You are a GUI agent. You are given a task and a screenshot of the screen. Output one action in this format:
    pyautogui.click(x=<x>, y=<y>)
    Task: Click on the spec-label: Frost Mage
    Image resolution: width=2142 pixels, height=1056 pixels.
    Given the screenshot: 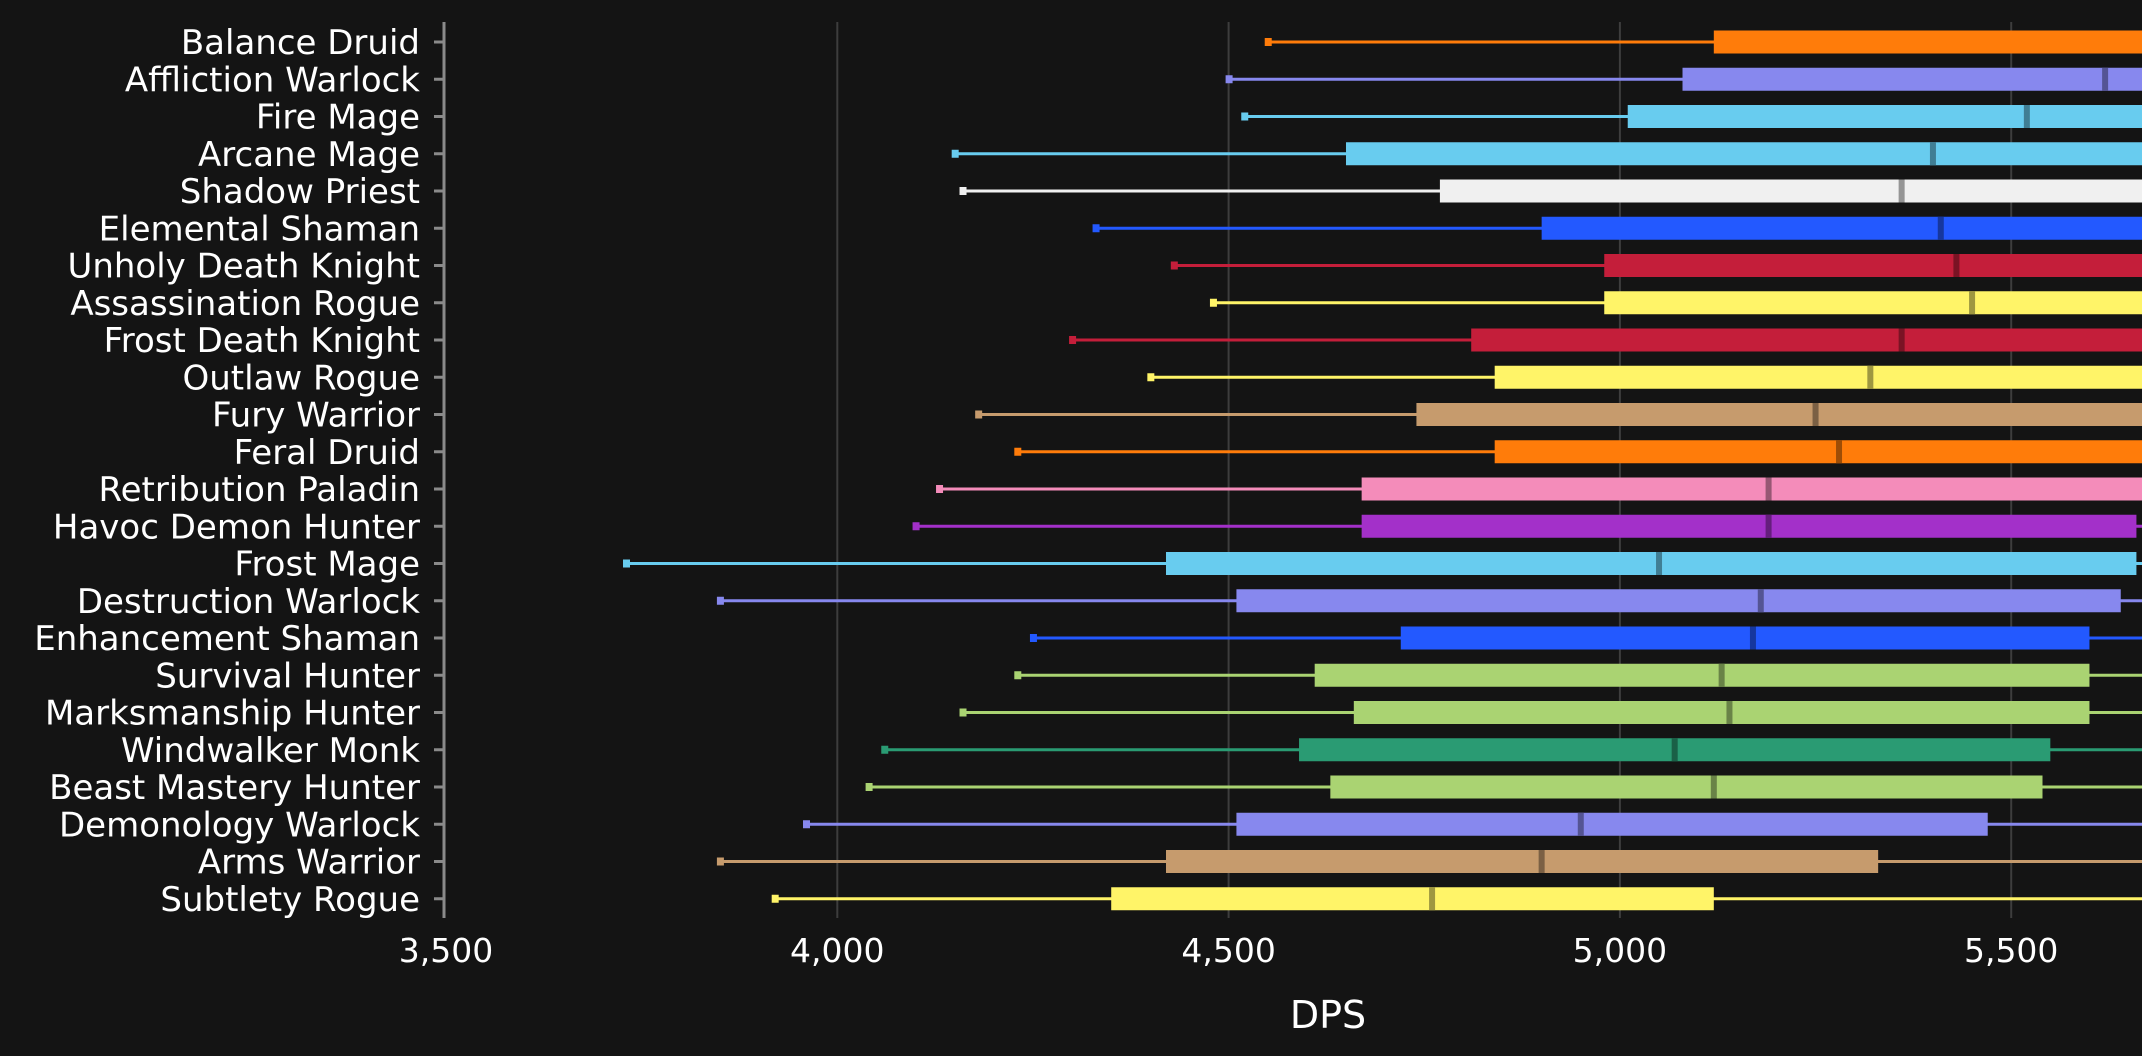 What is the action you would take?
    pyautogui.click(x=327, y=565)
    